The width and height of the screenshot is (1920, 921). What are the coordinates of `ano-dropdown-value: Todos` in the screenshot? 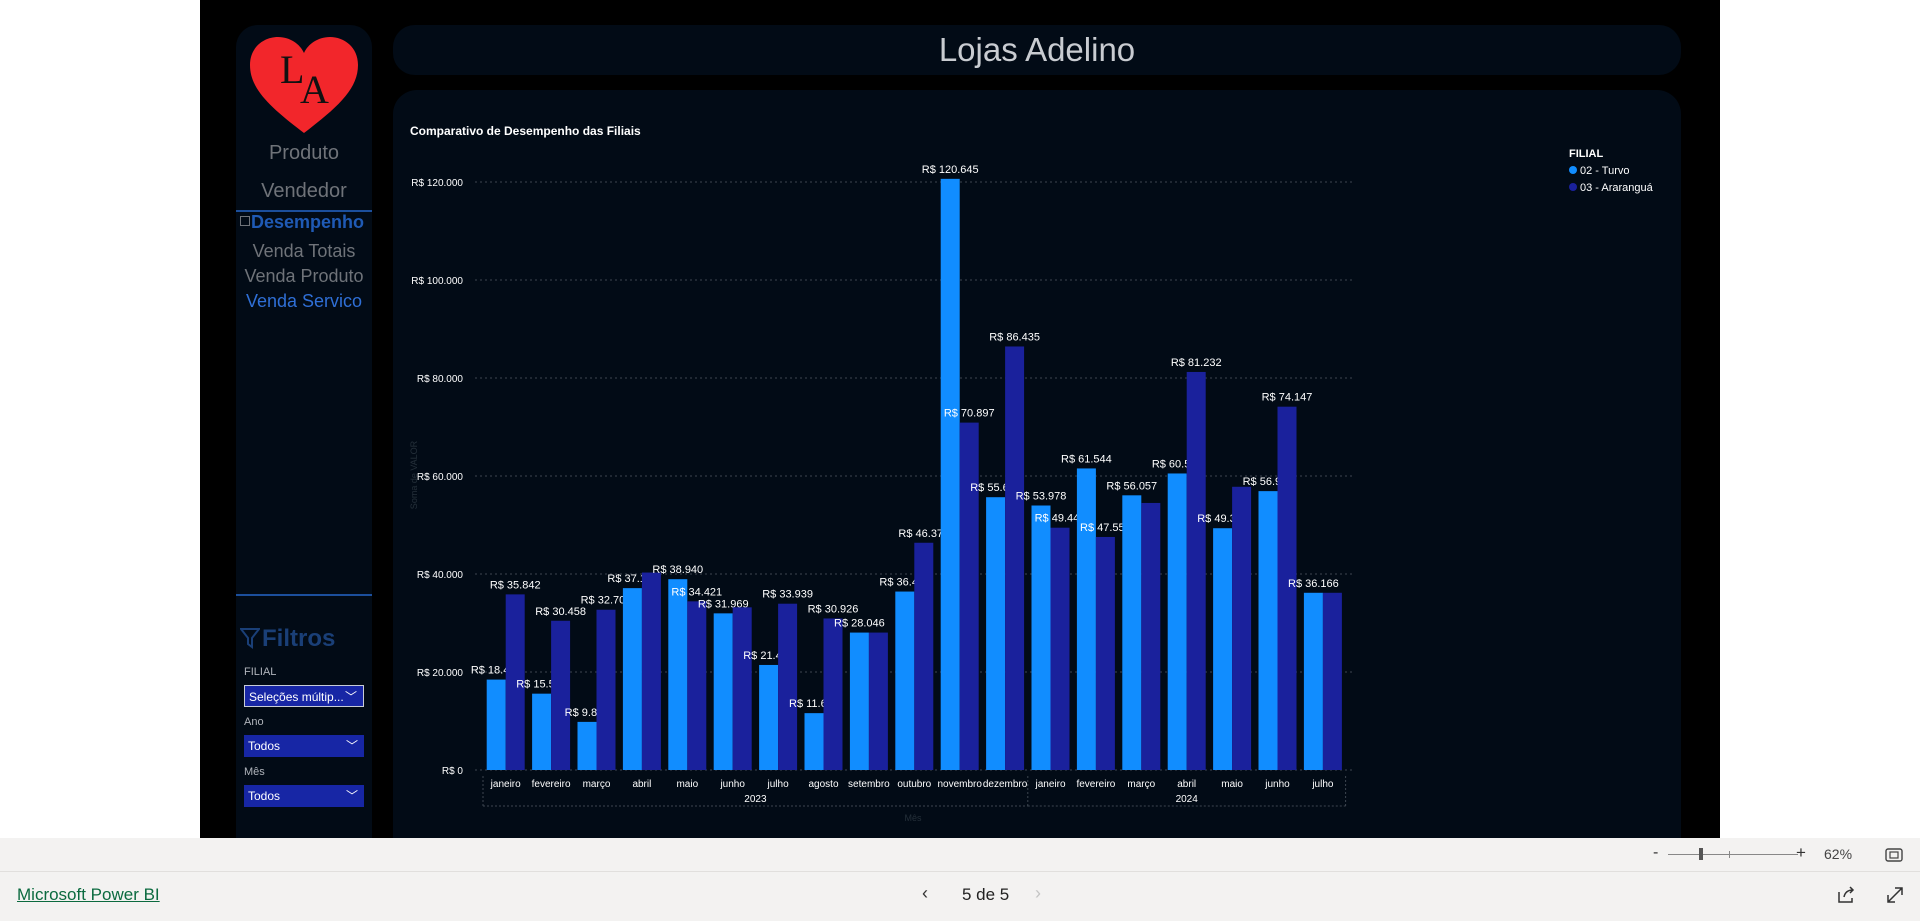 It's located at (264, 746).